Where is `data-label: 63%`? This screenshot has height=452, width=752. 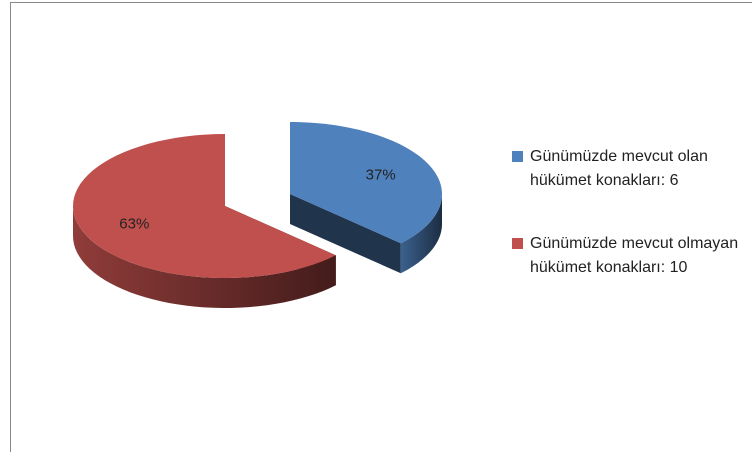 data-label: 63% is located at coordinates (134, 224).